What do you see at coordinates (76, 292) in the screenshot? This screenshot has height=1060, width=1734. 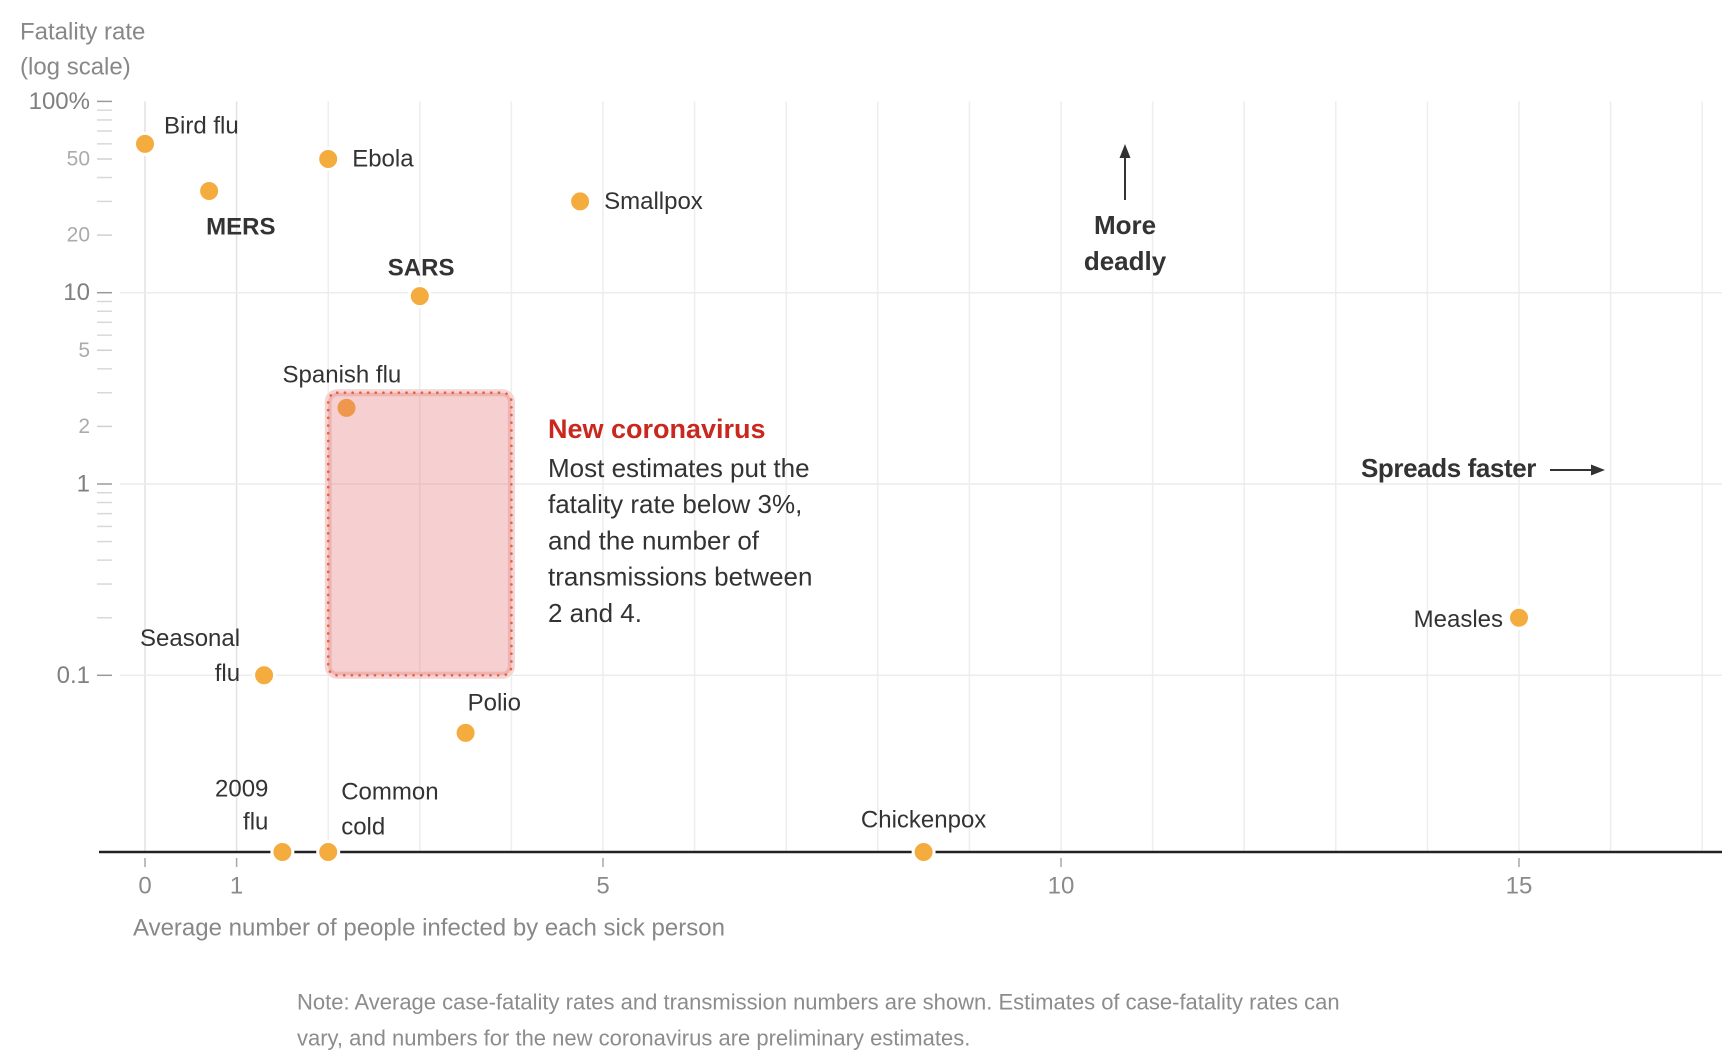 I see `y-tick-label: 10` at bounding box center [76, 292].